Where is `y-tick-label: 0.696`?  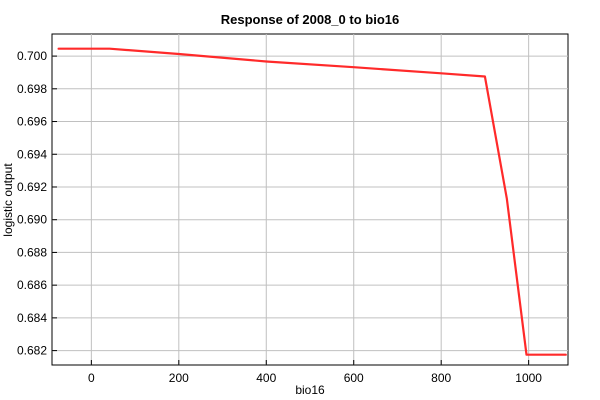
y-tick-label: 0.696 is located at coordinates (32, 122).